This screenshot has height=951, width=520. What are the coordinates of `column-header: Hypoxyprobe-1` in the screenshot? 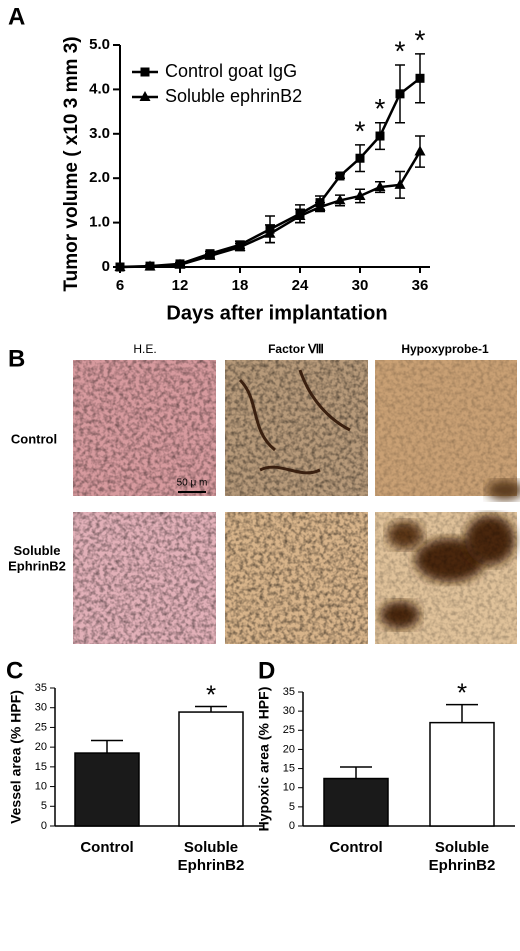 It's located at (445, 349).